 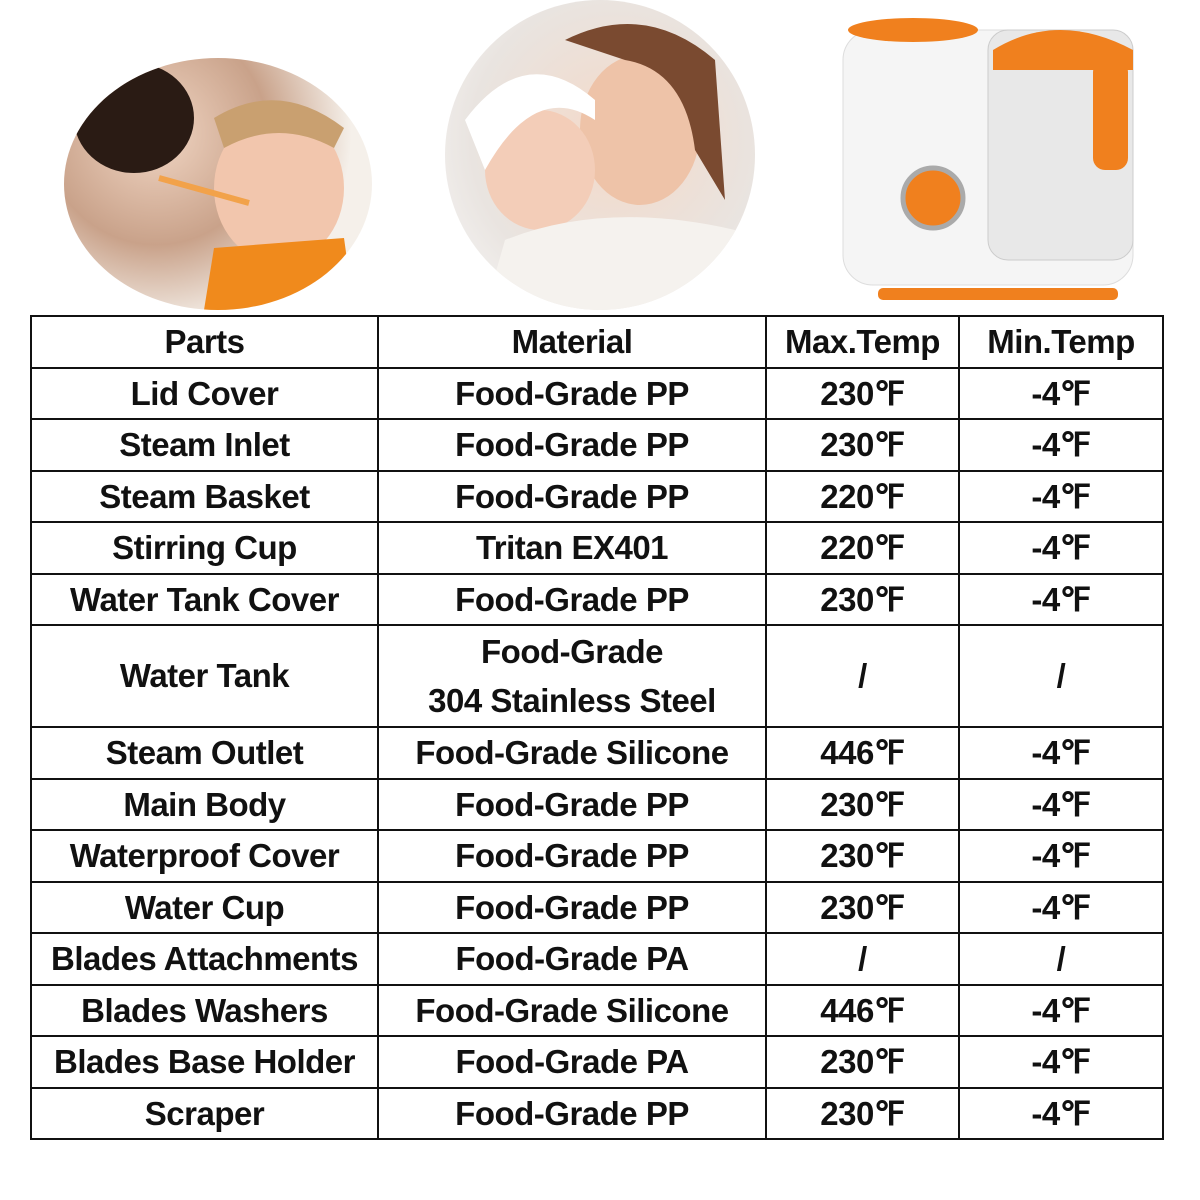 I want to click on table-row: Main Body Food-Grade PP 230℉ -4℉, so click(x=597, y=804).